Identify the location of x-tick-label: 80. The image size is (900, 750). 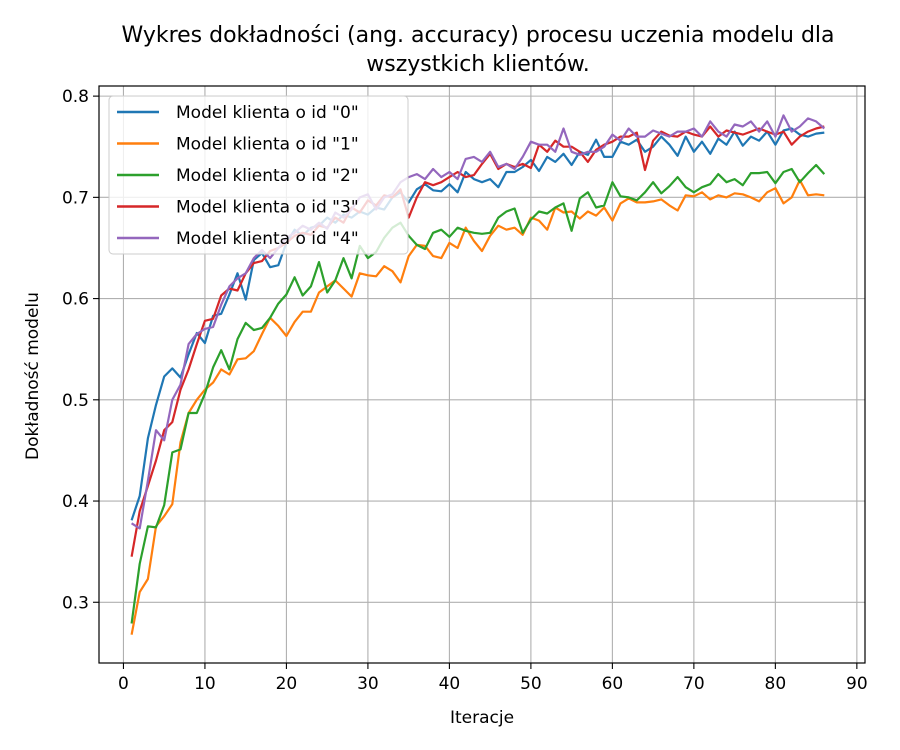
(776, 684).